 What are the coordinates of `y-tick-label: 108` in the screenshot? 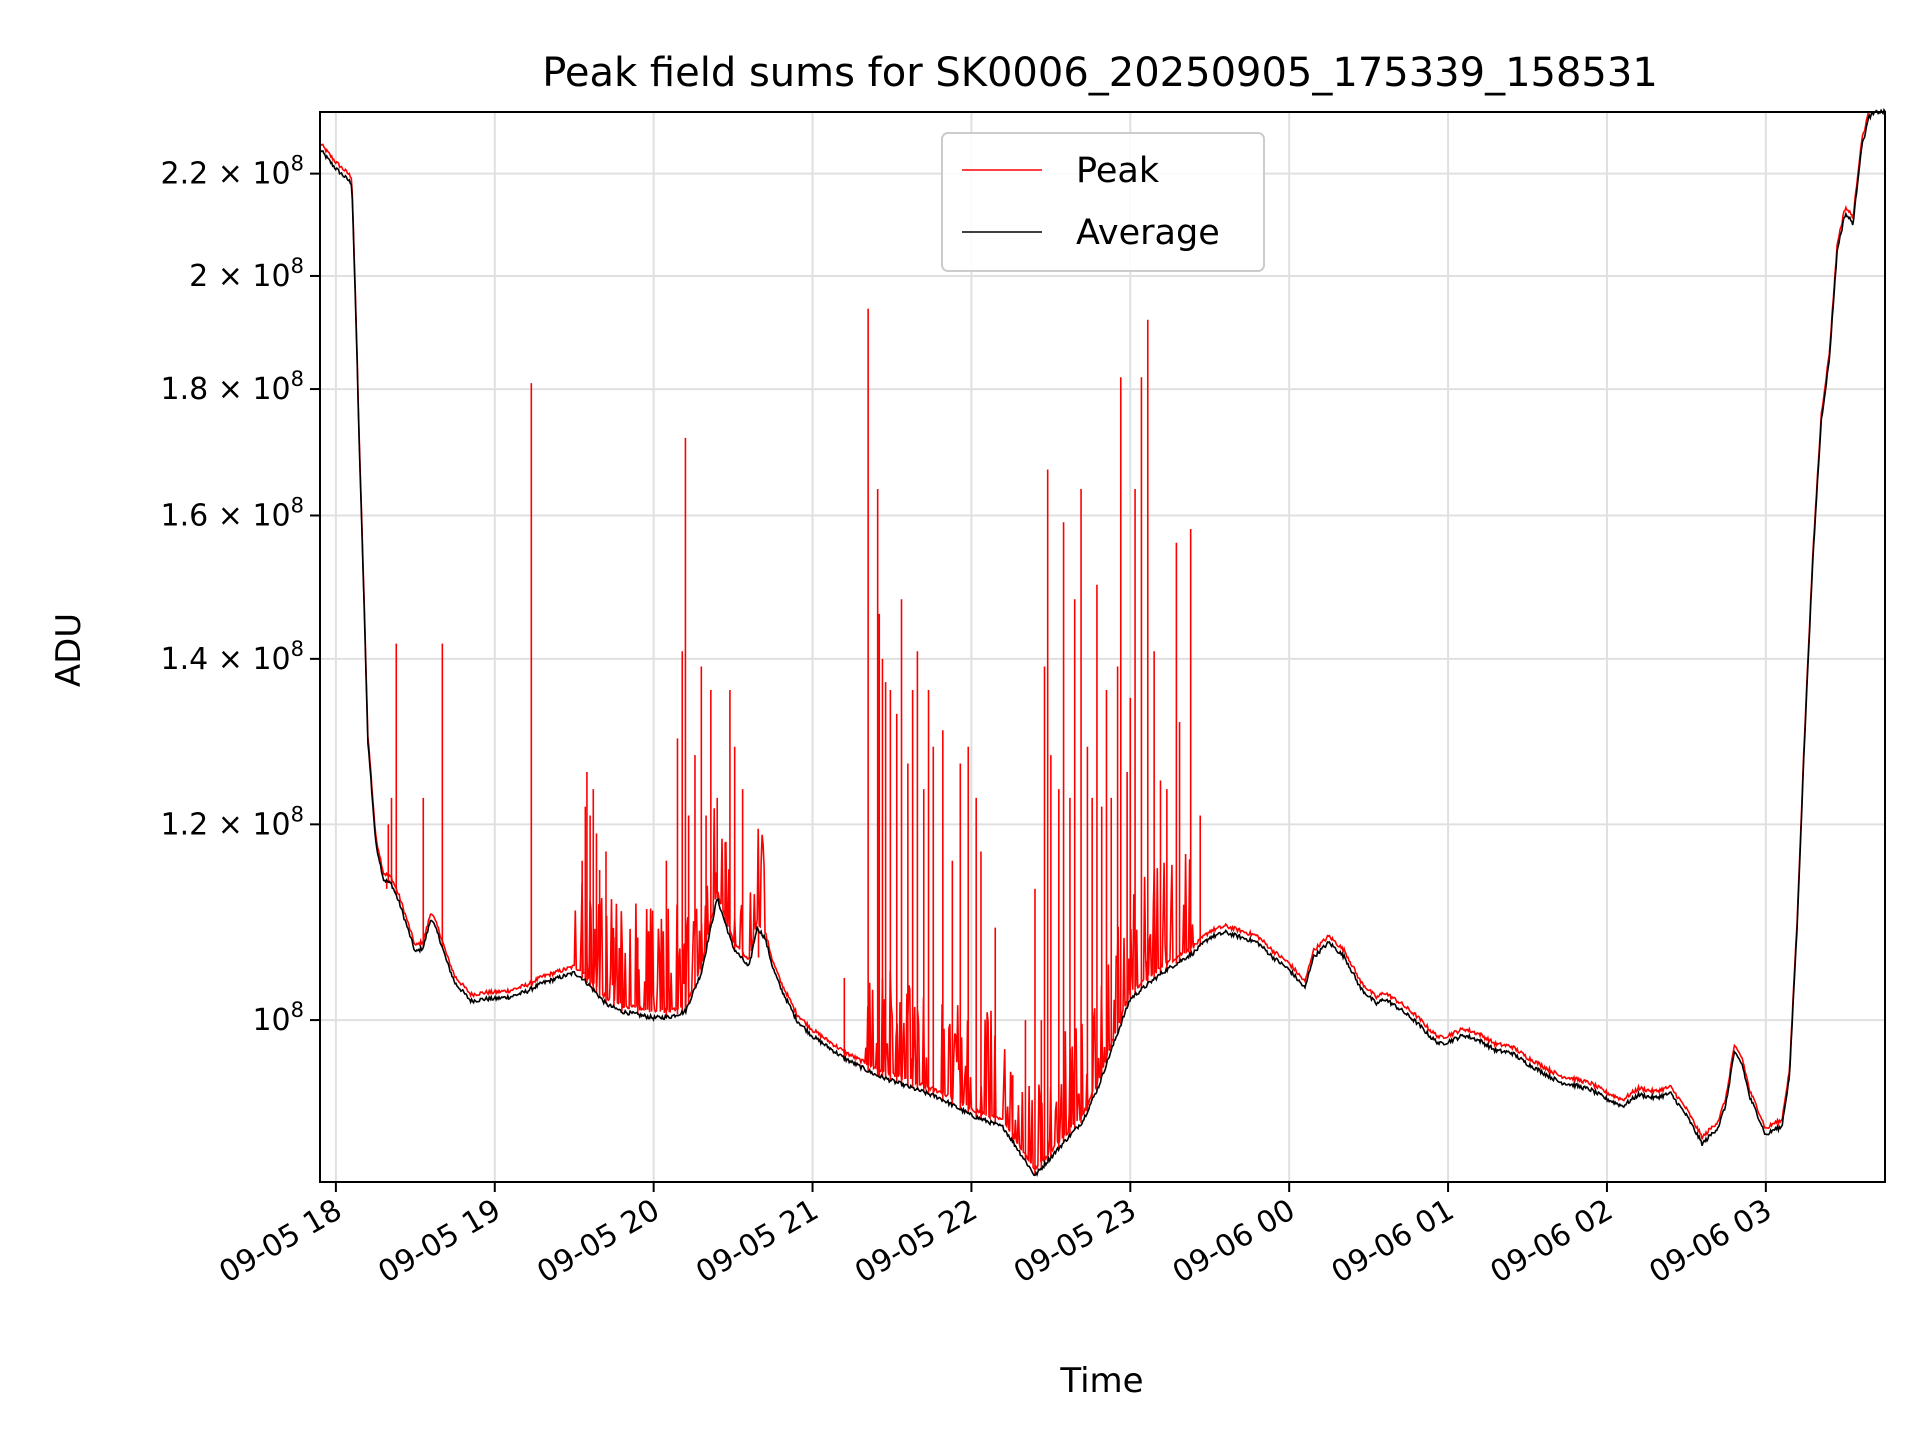 It's located at (278, 1018).